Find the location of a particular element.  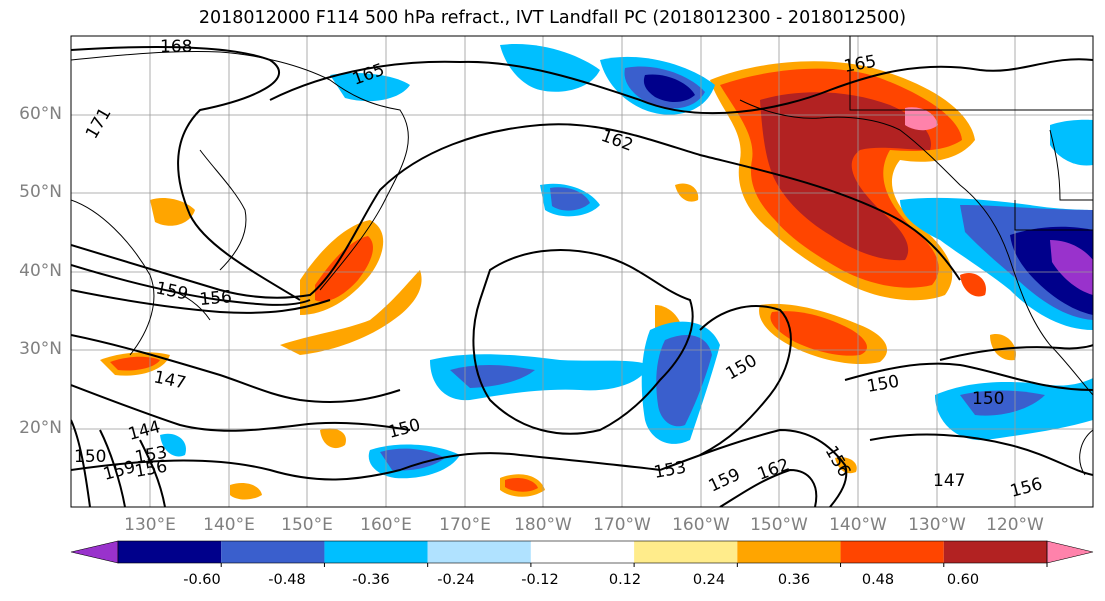

colorbar-tick-label: -0.36 is located at coordinates (371, 580).